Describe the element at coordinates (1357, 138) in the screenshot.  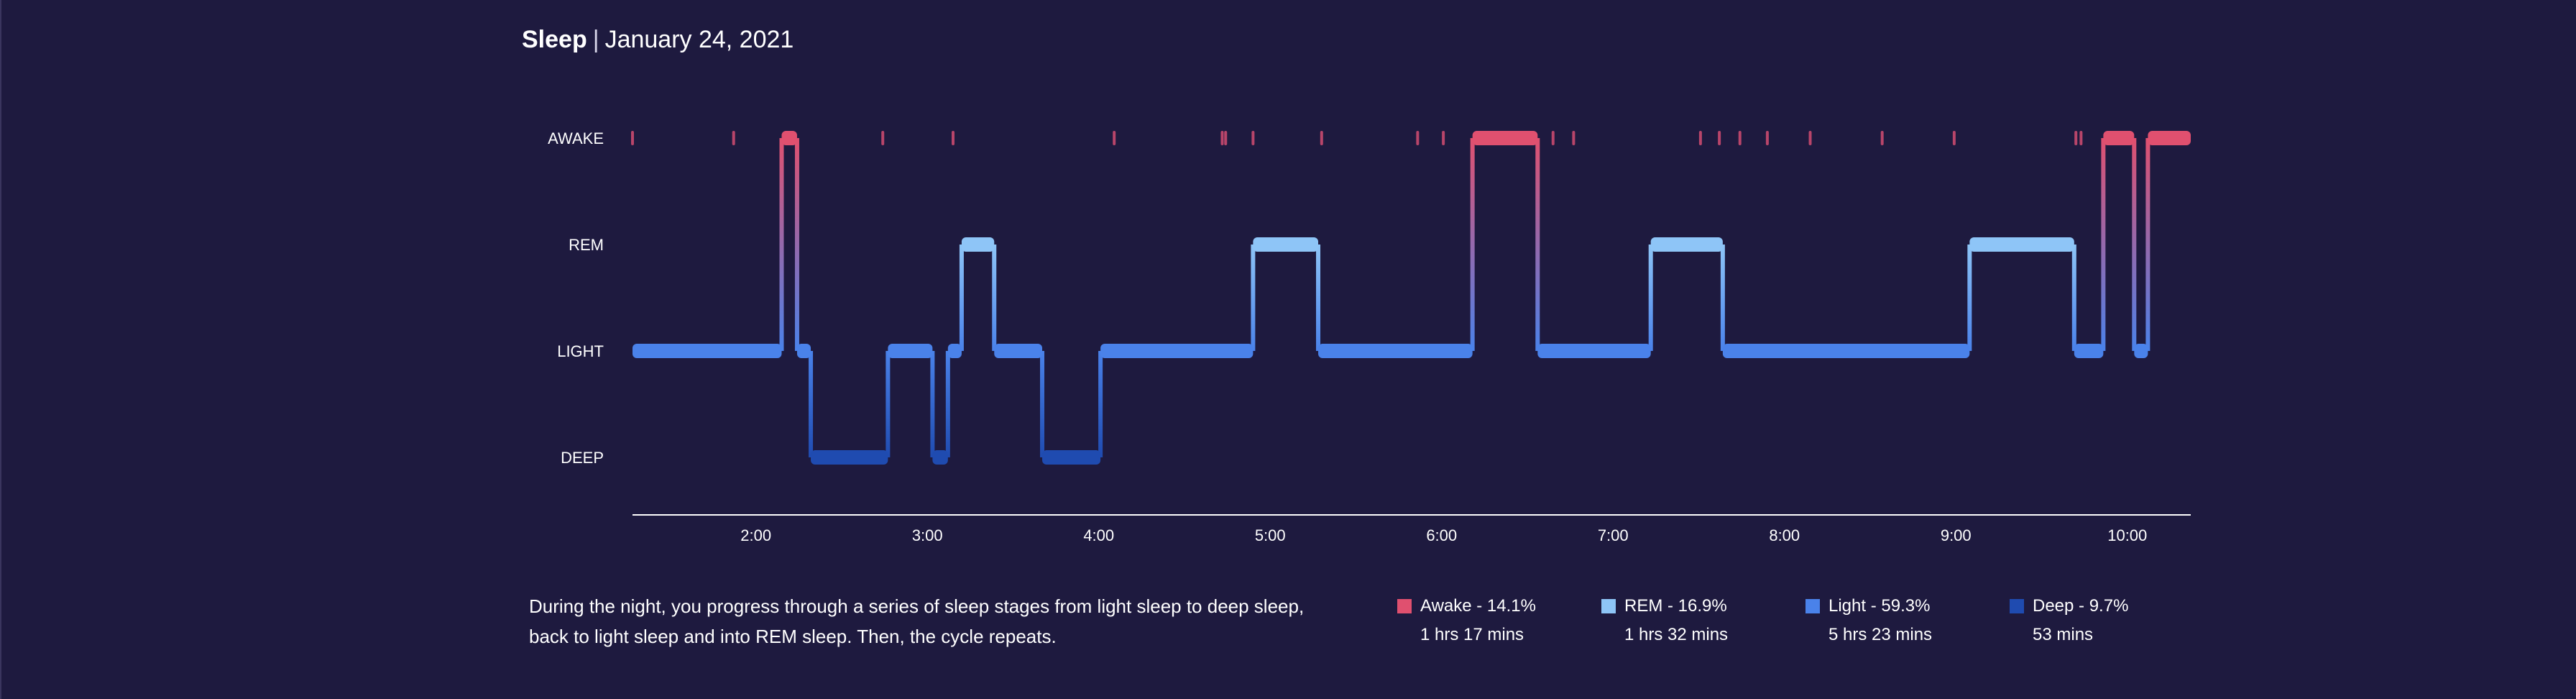
I see `brief-awakenings` at that location.